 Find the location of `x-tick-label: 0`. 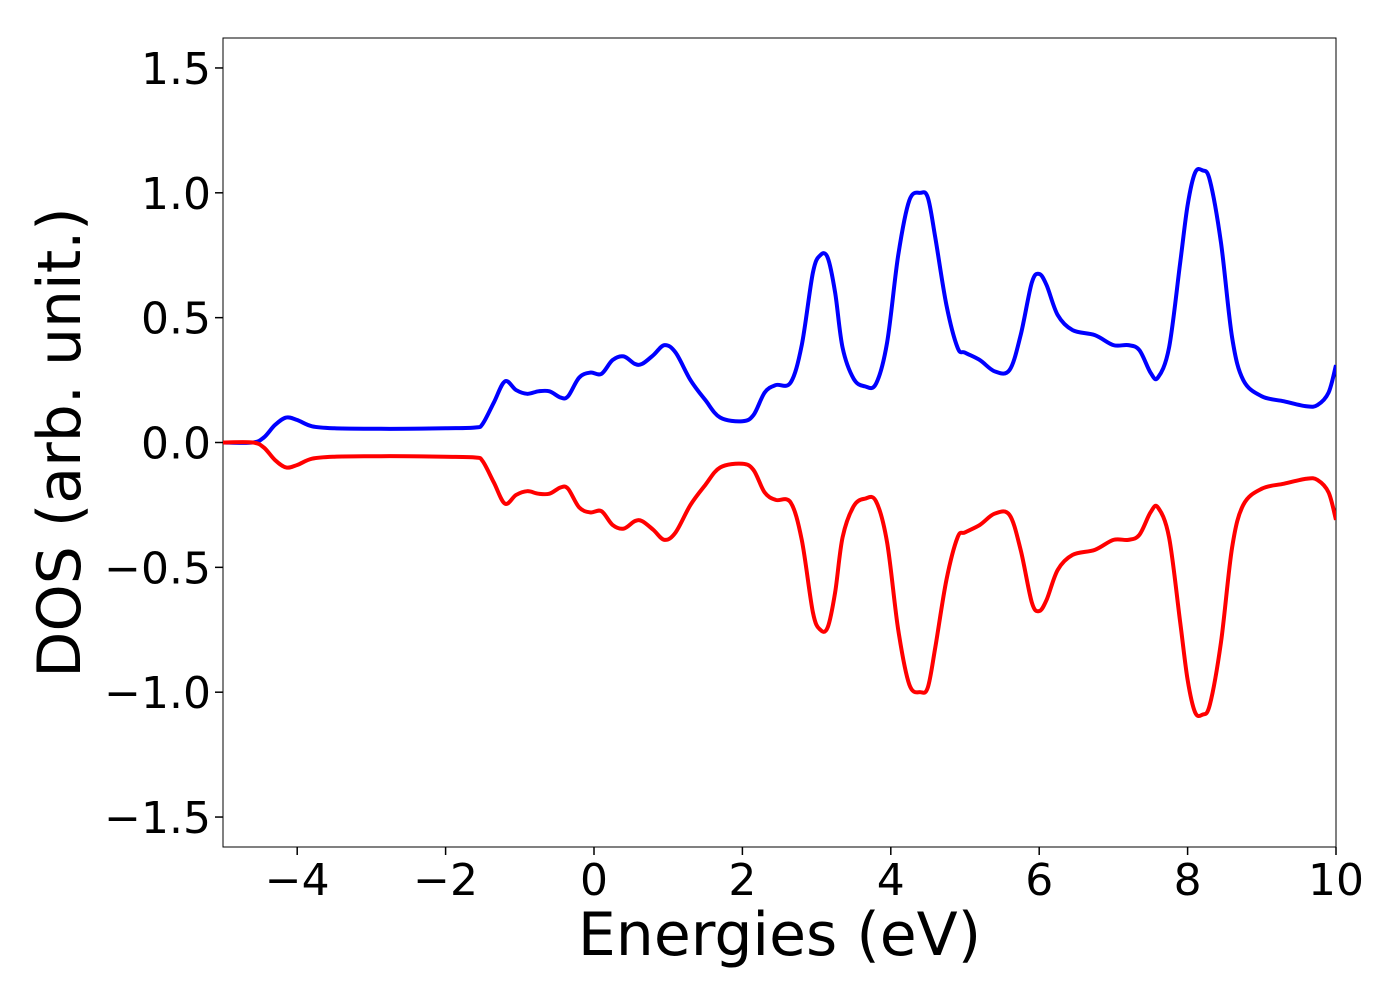

x-tick-label: 0 is located at coordinates (594, 880).